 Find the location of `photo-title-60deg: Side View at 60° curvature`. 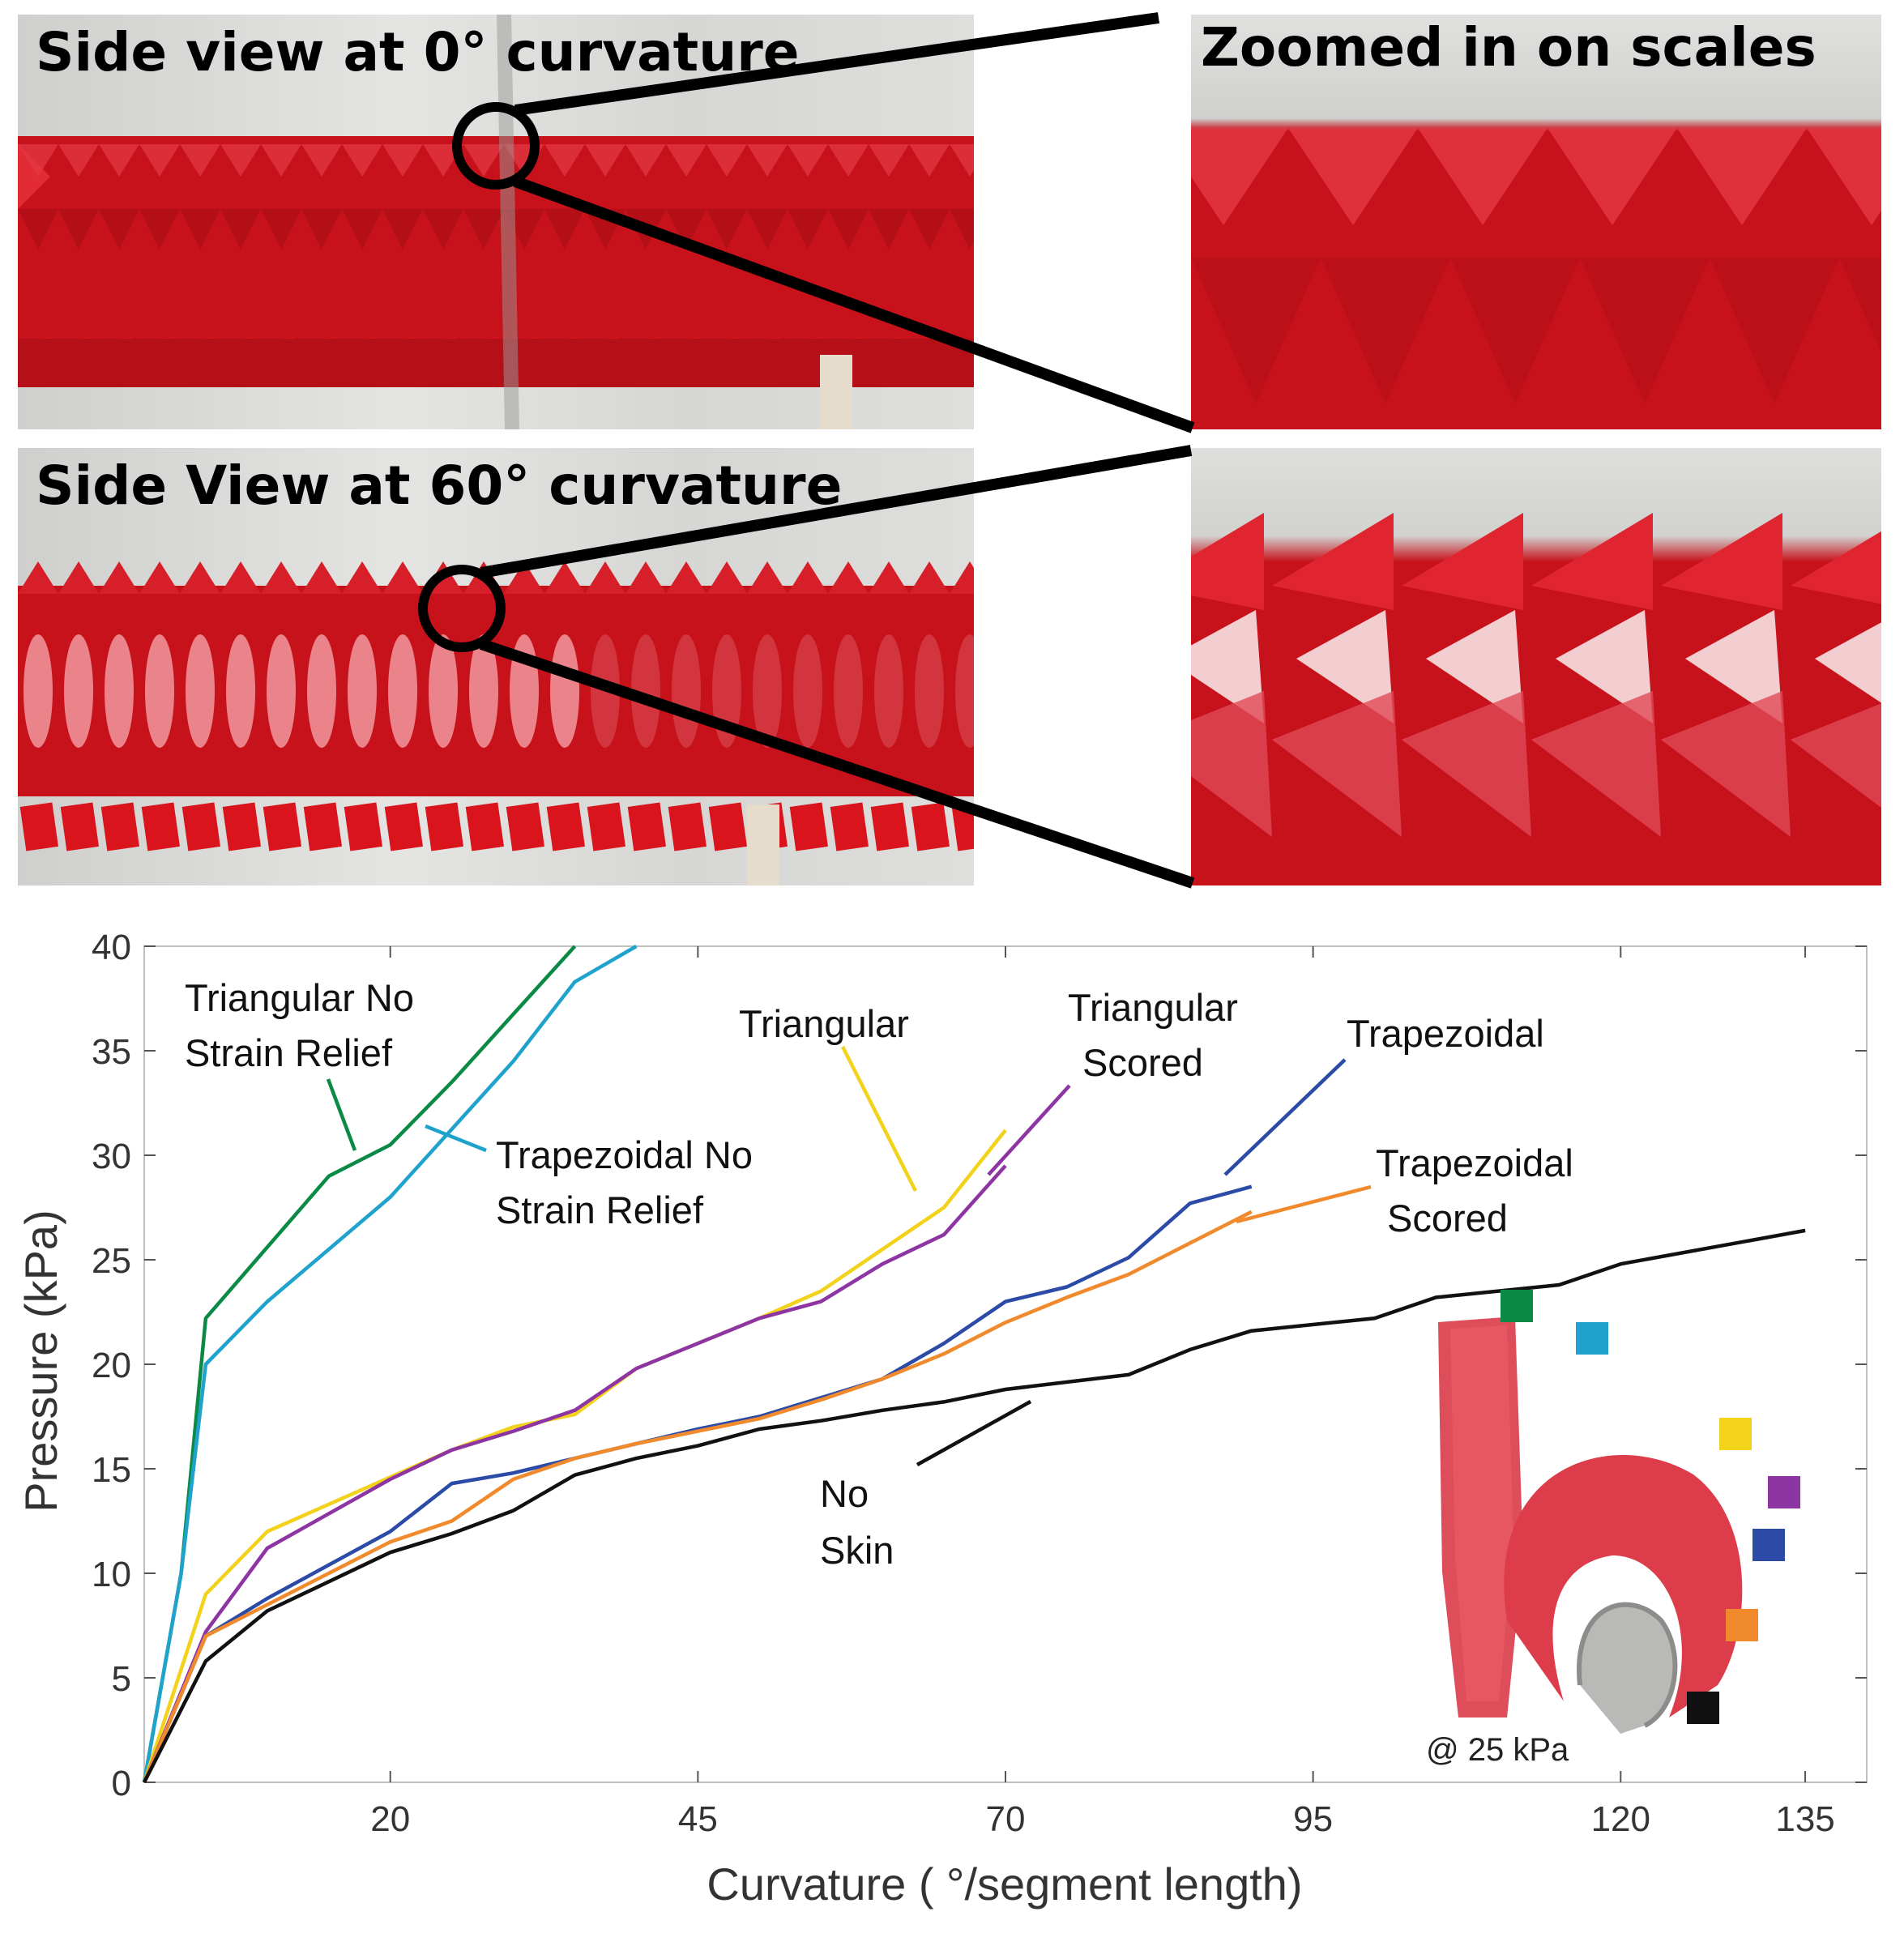

photo-title-60deg: Side View at 60° curvature is located at coordinates (440, 485).